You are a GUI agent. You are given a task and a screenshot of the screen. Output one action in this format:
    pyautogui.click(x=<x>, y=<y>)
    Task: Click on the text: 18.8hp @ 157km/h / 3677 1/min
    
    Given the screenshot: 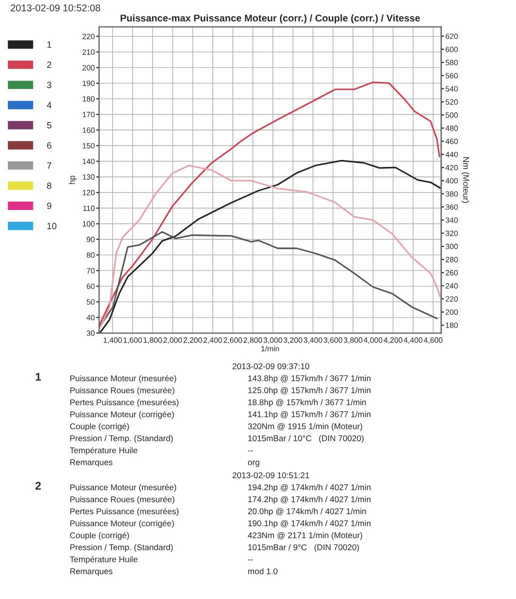 What is the action you would take?
    pyautogui.click(x=307, y=403)
    